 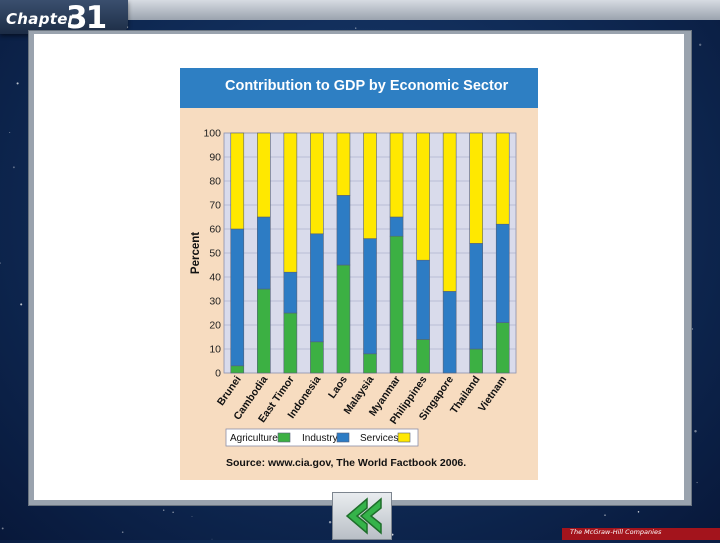 What do you see at coordinates (424, 10) in the screenshot?
I see `top-bar` at bounding box center [424, 10].